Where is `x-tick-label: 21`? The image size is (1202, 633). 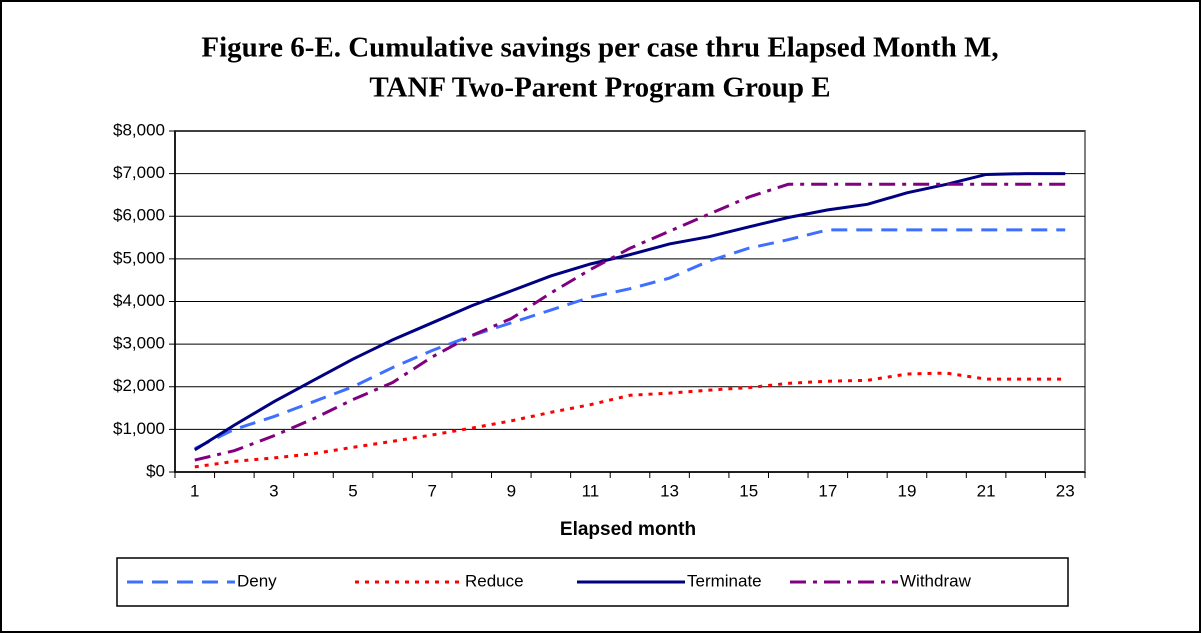 x-tick-label: 21 is located at coordinates (986, 490).